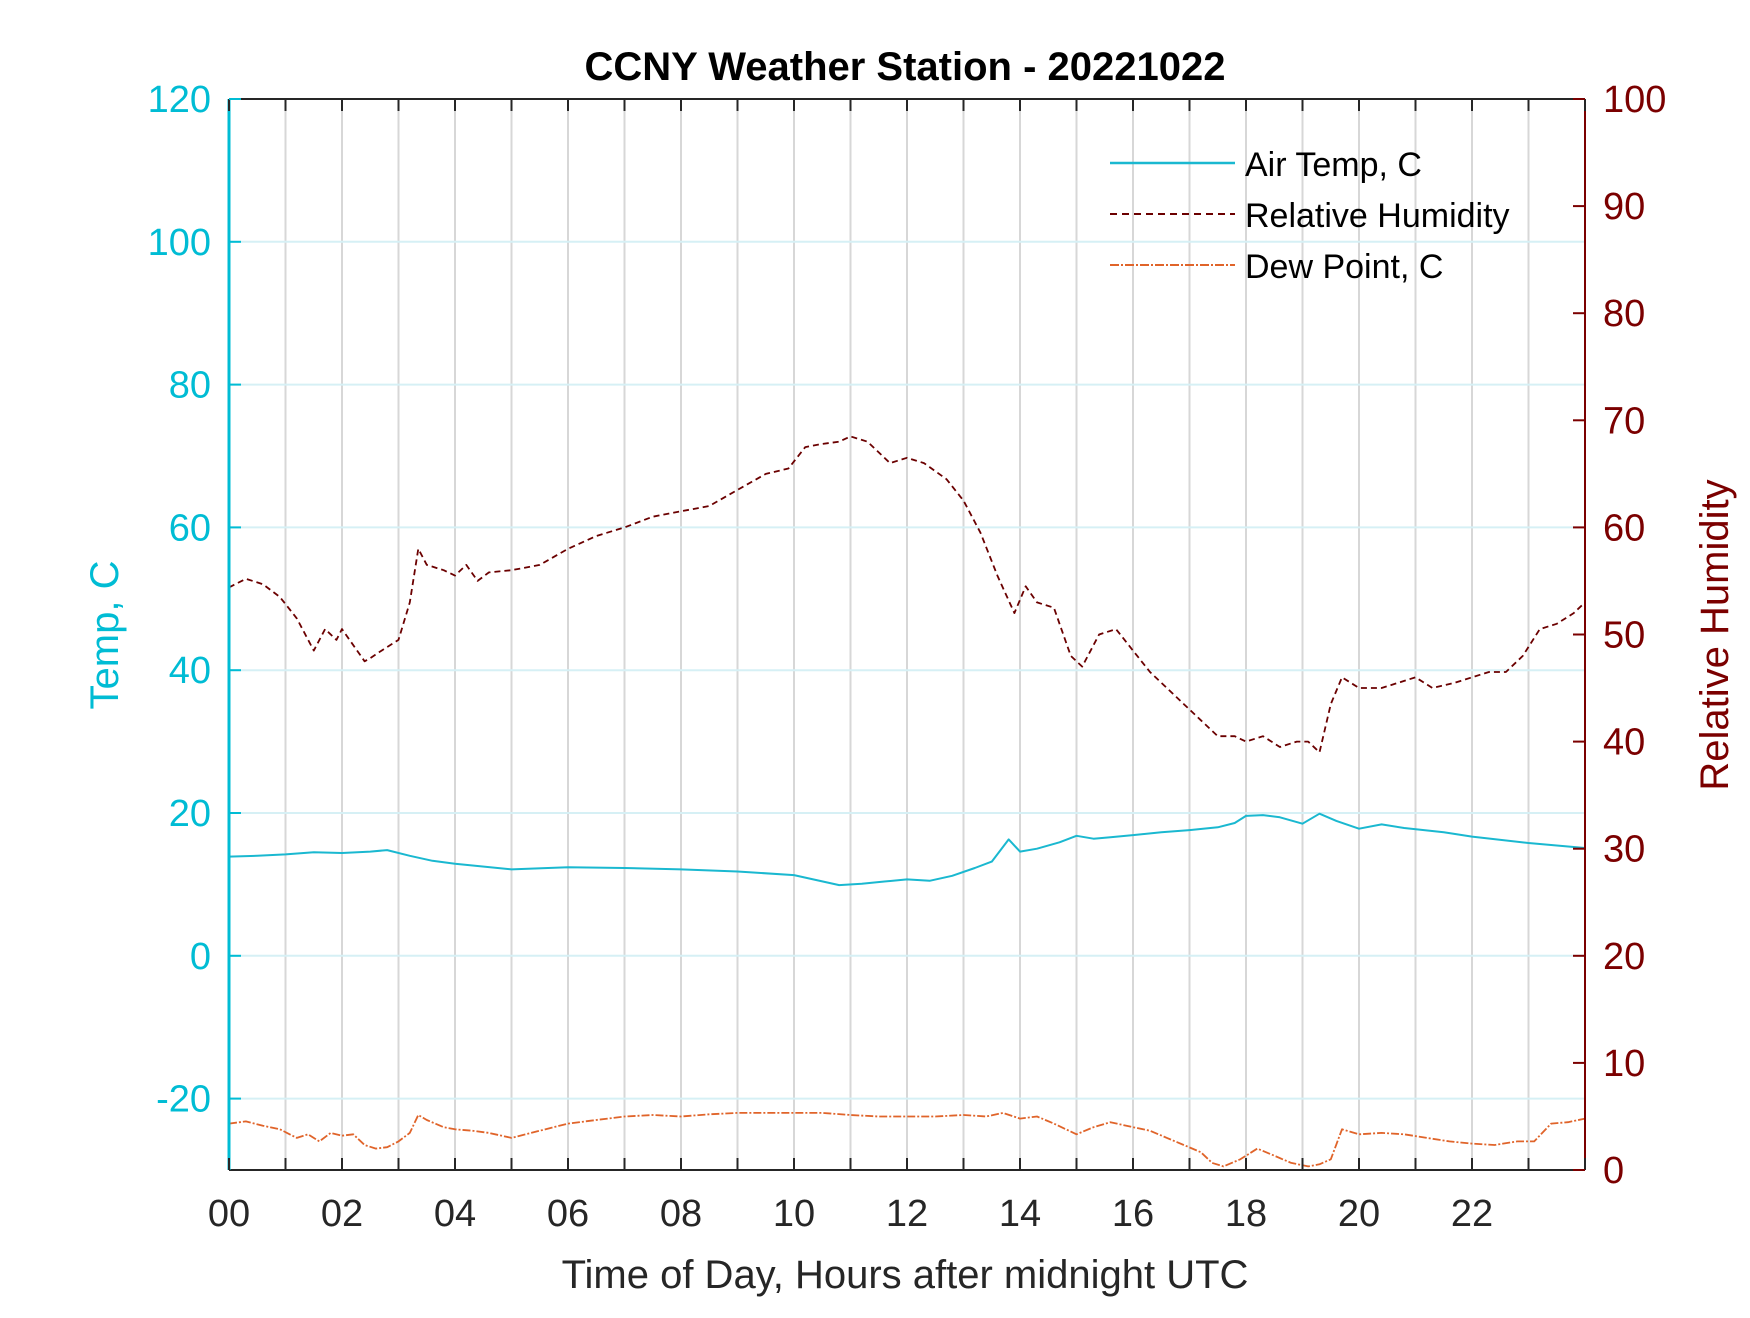 This screenshot has height=1318, width=1750. I want to click on x-tick-label: 14, so click(1020, 1214).